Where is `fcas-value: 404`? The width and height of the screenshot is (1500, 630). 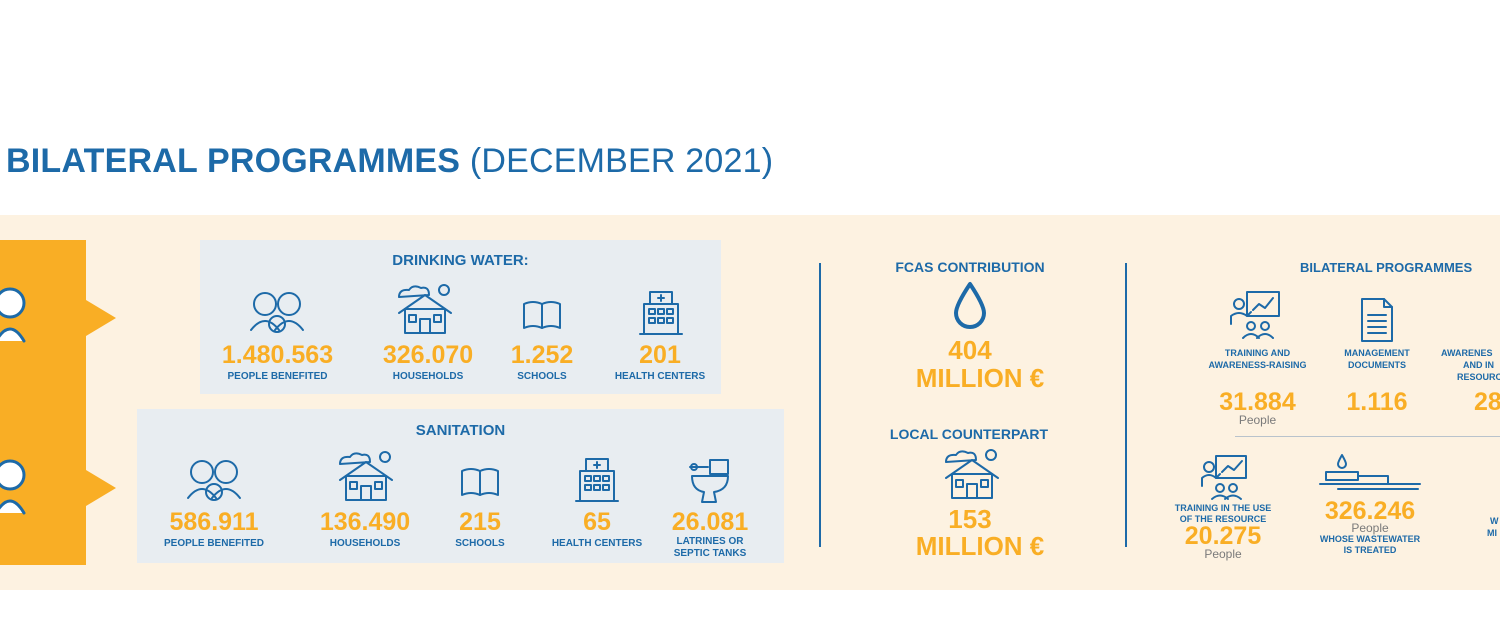 fcas-value: 404 is located at coordinates (970, 350).